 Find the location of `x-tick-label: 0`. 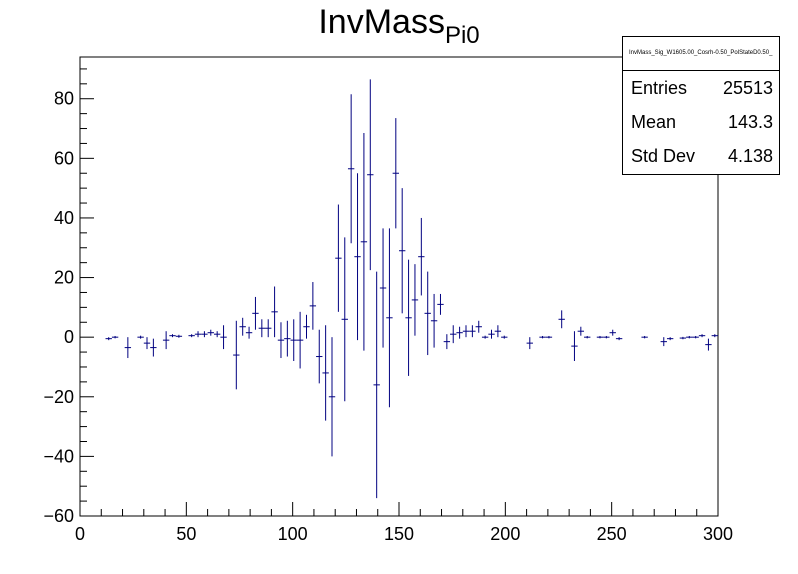

x-tick-label: 0 is located at coordinates (80, 534).